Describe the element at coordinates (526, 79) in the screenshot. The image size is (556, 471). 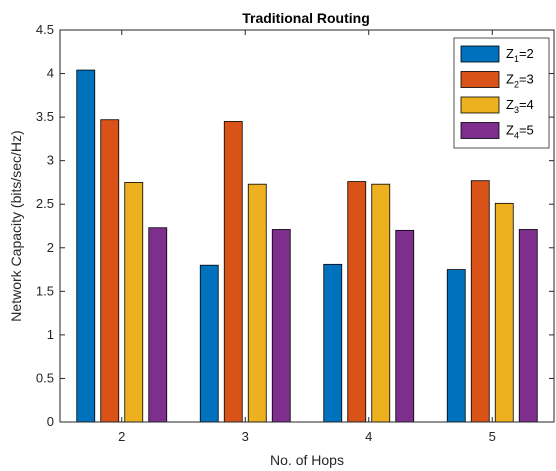
I see `legend-label-tail: =3` at that location.